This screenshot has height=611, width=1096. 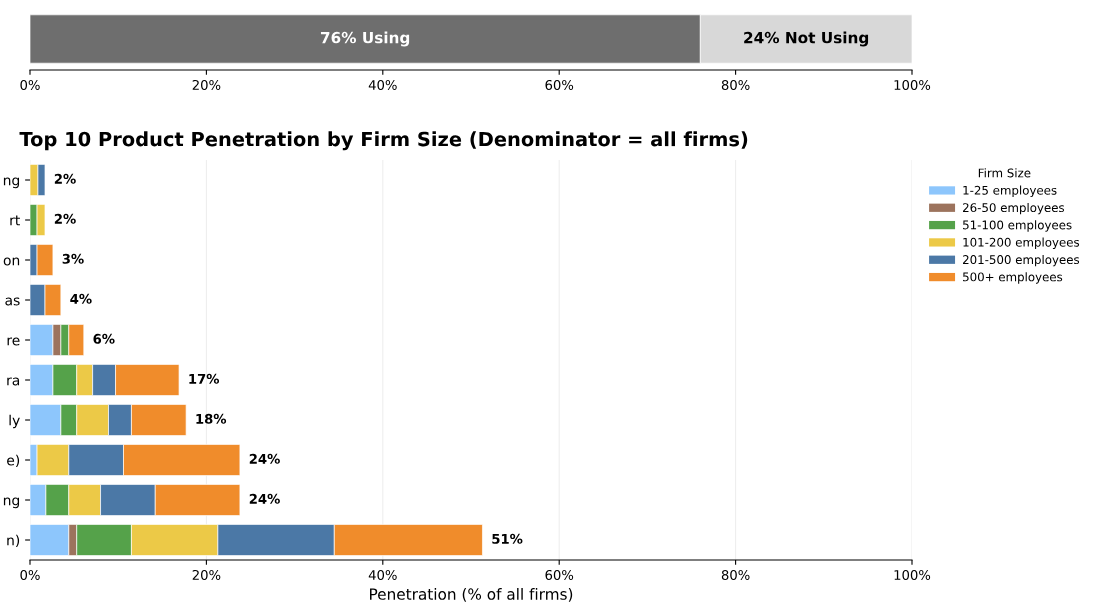 What do you see at coordinates (1017, 226) in the screenshot?
I see `legend-label: 51-100 employees` at bounding box center [1017, 226].